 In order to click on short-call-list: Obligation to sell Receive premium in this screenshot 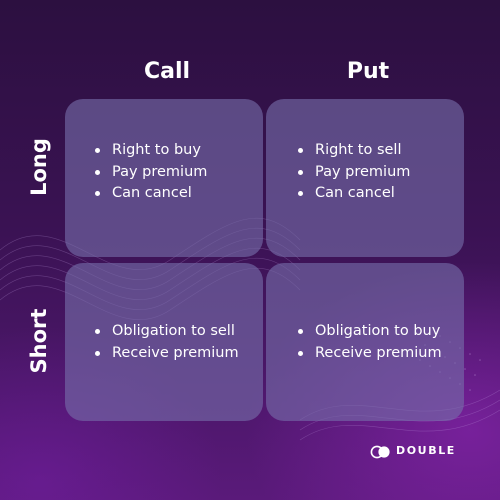, I will do `click(167, 342)`.